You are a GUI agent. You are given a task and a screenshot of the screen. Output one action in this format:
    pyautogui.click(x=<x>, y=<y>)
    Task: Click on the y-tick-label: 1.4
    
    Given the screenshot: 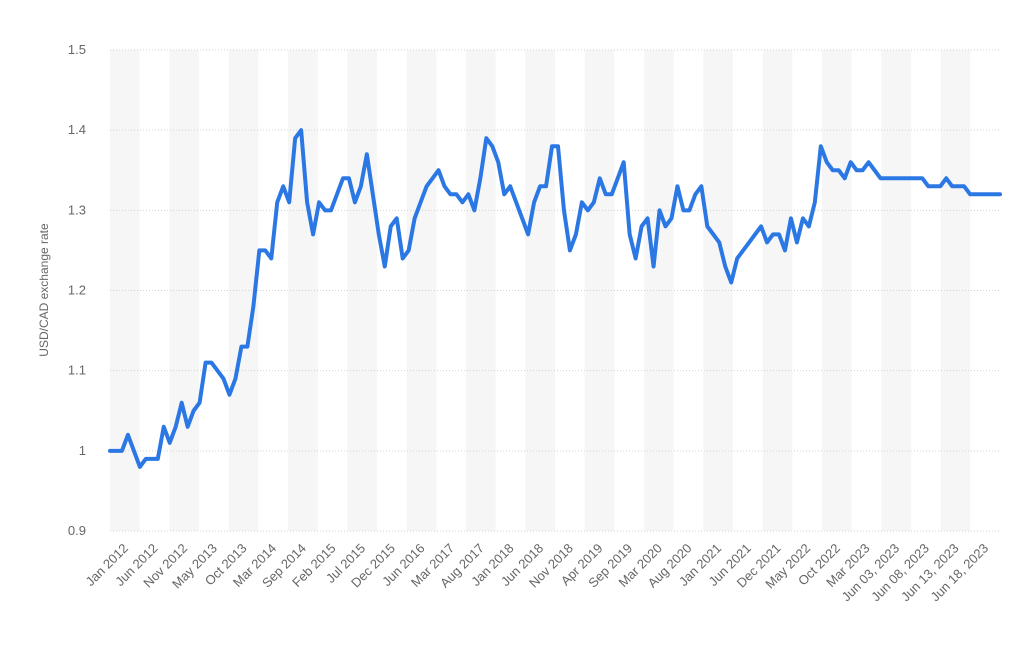 What is the action you would take?
    pyautogui.click(x=77, y=129)
    